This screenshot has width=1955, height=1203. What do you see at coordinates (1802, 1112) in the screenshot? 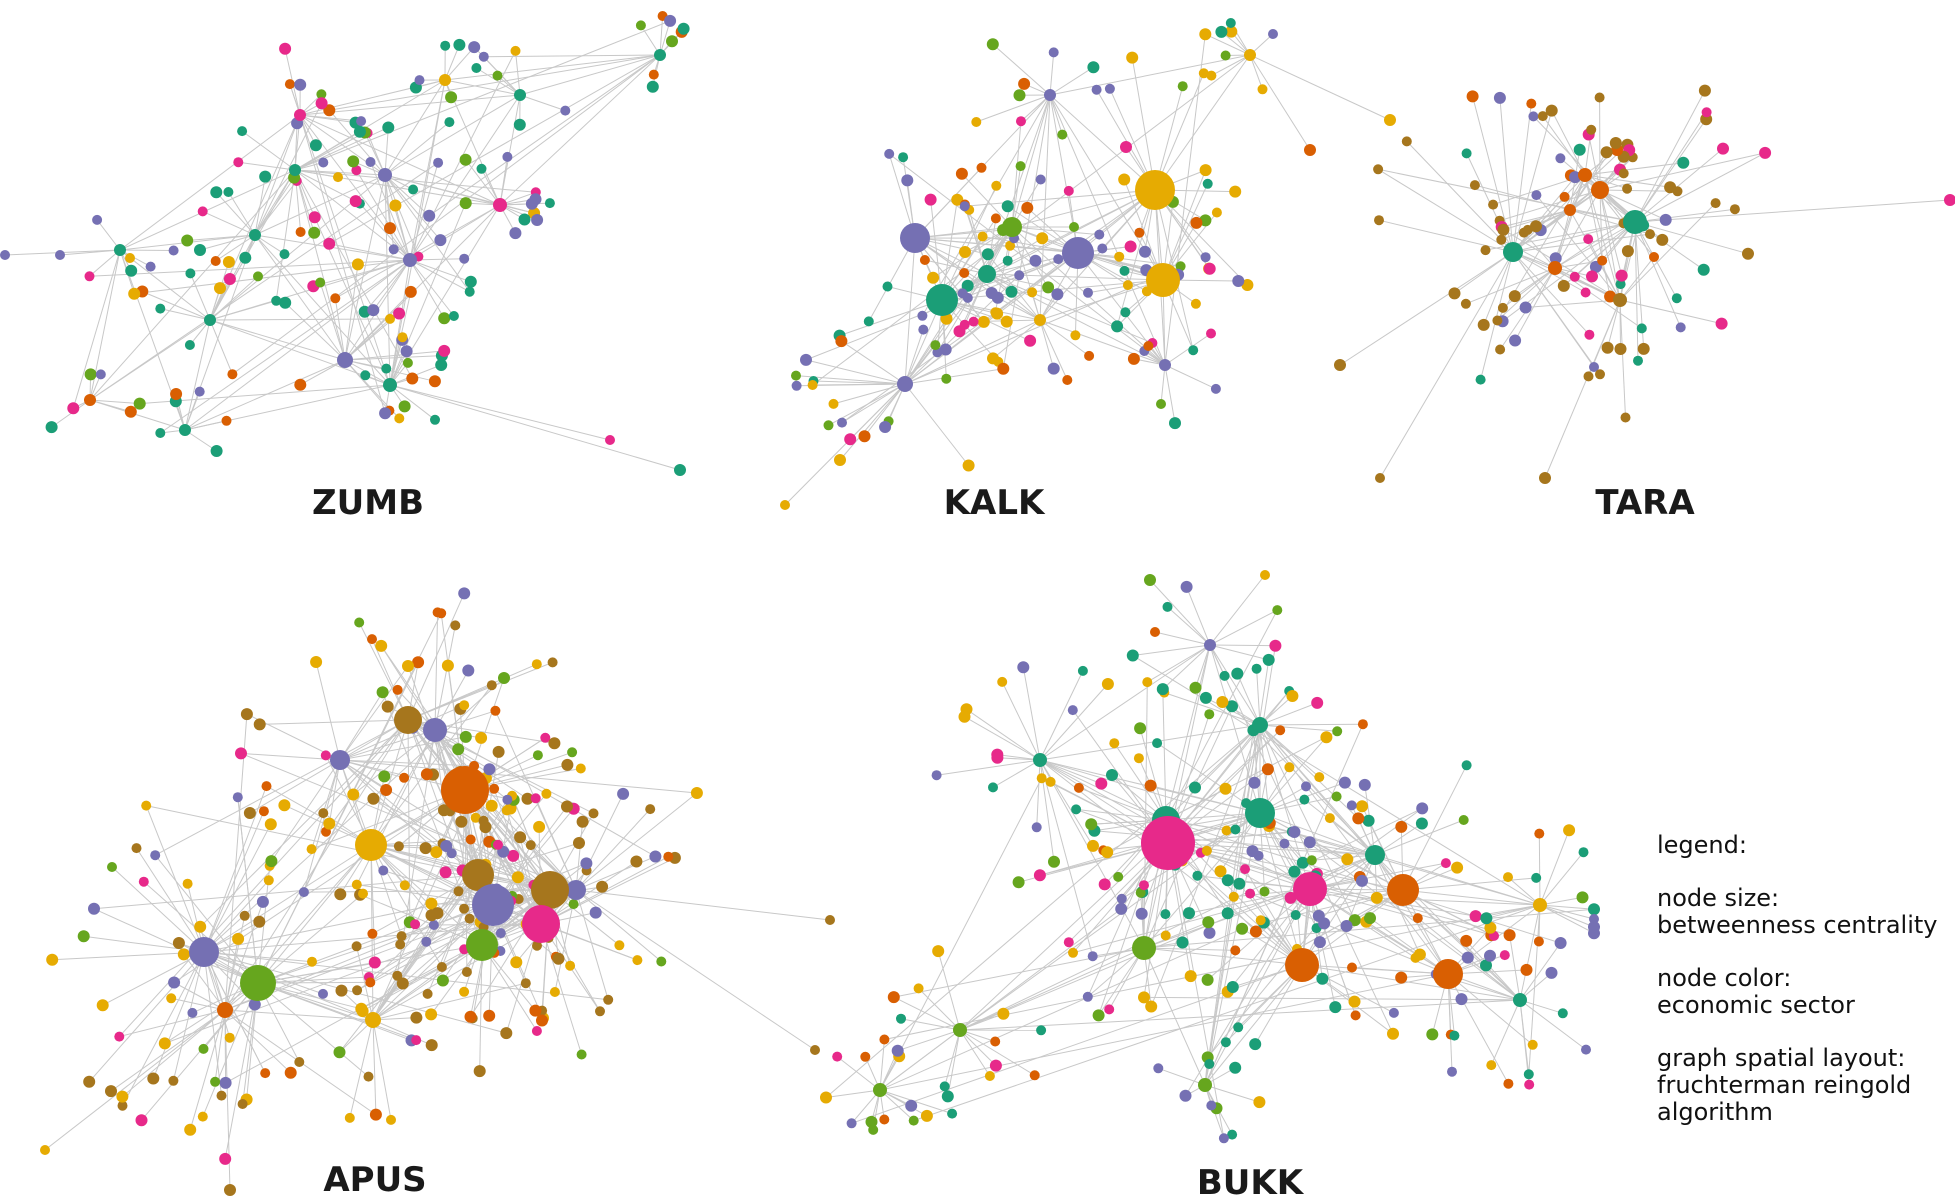
I see `legend-layout-line2: algorithm` at bounding box center [1802, 1112].